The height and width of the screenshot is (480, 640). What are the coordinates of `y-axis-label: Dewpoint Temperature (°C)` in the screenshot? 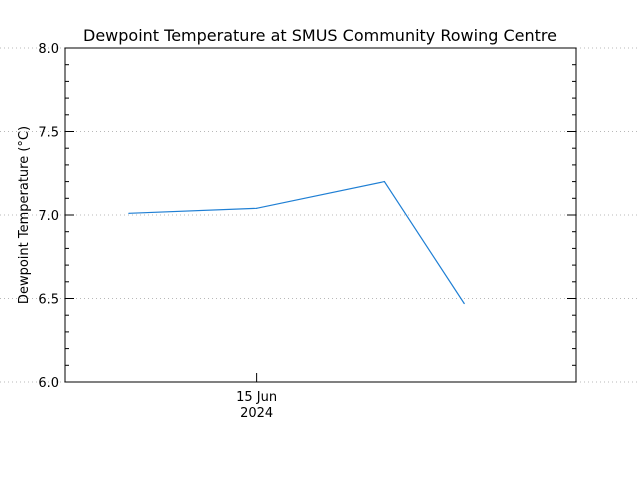 It's located at (24, 215).